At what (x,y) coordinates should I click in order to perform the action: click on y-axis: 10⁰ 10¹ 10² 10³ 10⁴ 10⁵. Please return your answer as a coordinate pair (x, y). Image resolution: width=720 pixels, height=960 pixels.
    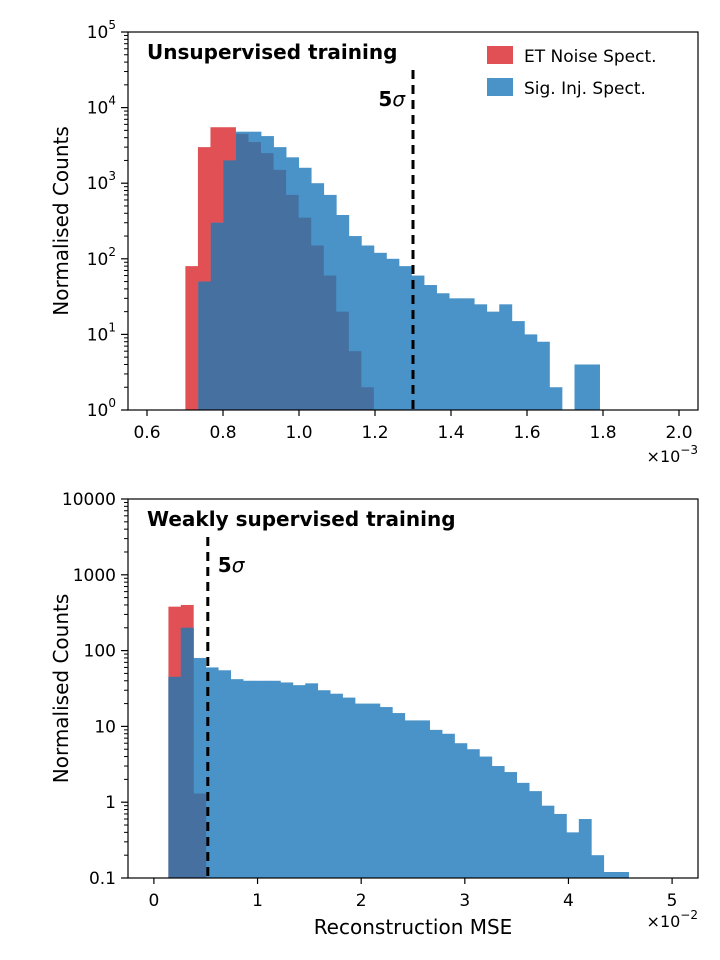
    Looking at the image, I should click on (107, 219).